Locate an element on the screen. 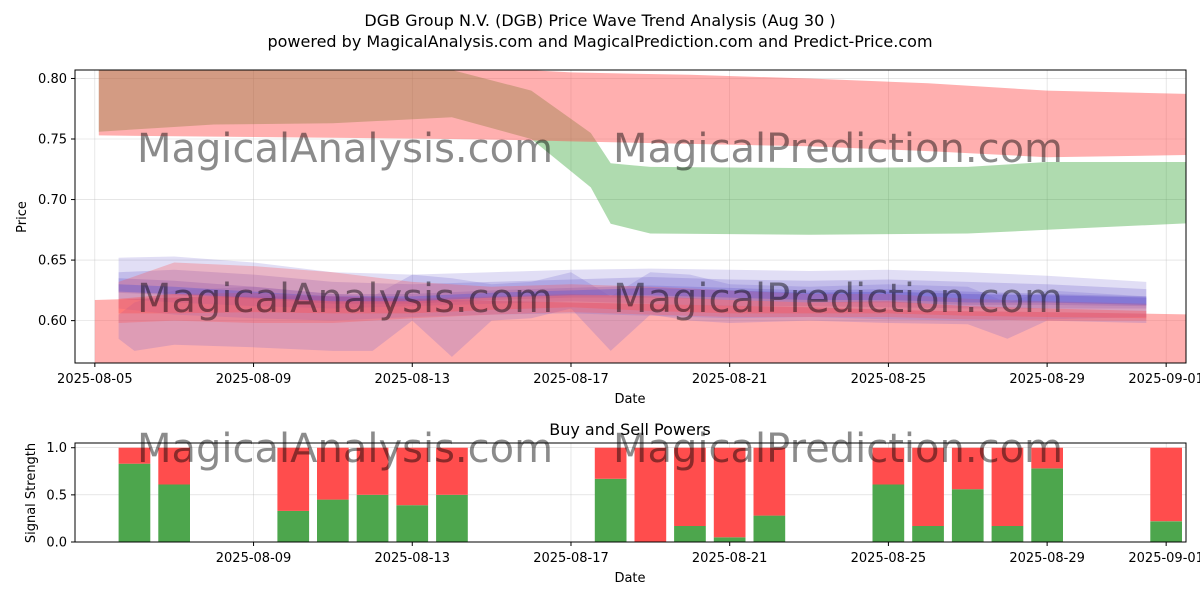 This screenshot has height=600, width=1200. signal-x-axis-label: Date is located at coordinates (629, 578).